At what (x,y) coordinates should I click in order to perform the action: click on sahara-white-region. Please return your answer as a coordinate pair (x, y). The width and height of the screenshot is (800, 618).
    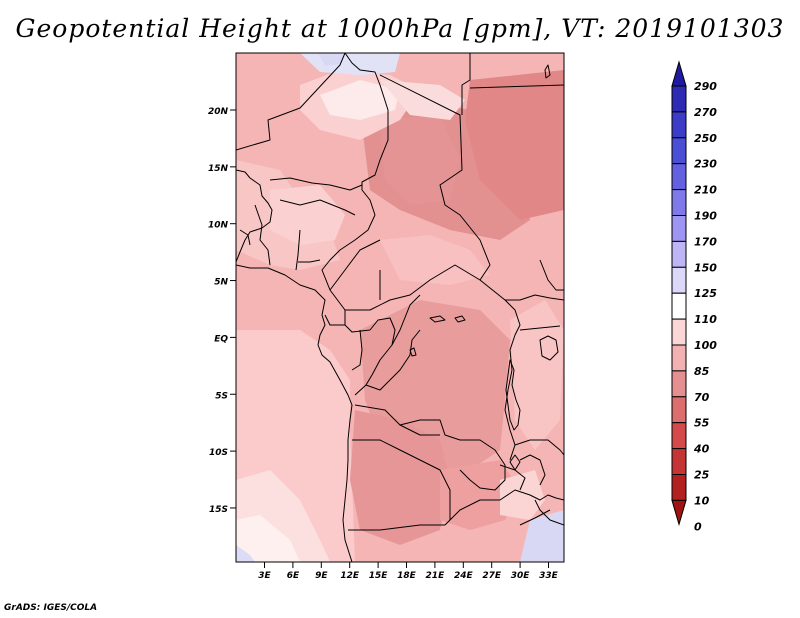
    Looking at the image, I should click on (360, 100).